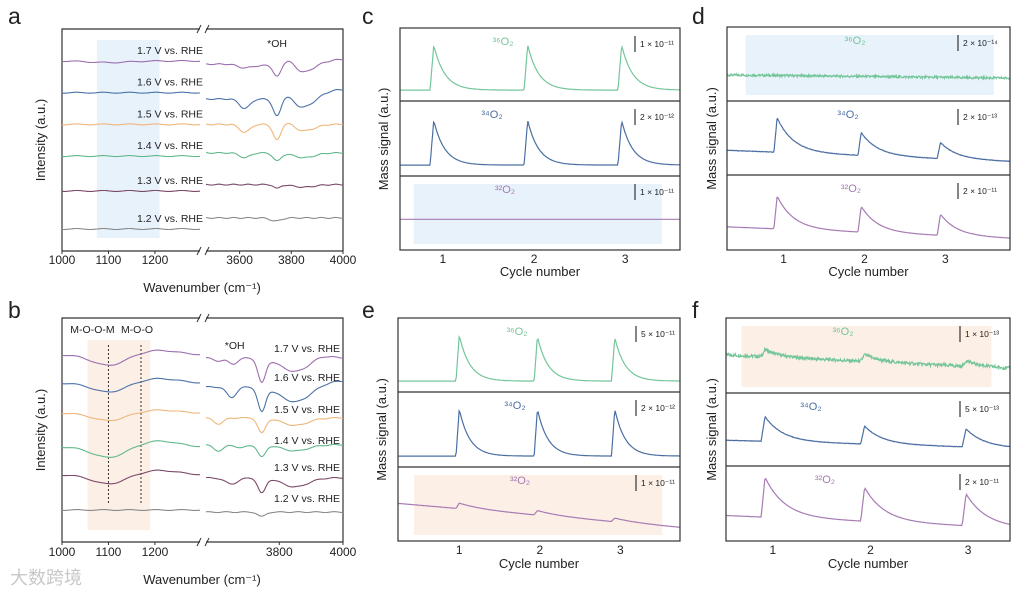 The height and width of the screenshot is (595, 1029). What do you see at coordinates (980, 43) in the screenshot?
I see `scale-bar-label: 2 × 10⁻¹⁴` at bounding box center [980, 43].